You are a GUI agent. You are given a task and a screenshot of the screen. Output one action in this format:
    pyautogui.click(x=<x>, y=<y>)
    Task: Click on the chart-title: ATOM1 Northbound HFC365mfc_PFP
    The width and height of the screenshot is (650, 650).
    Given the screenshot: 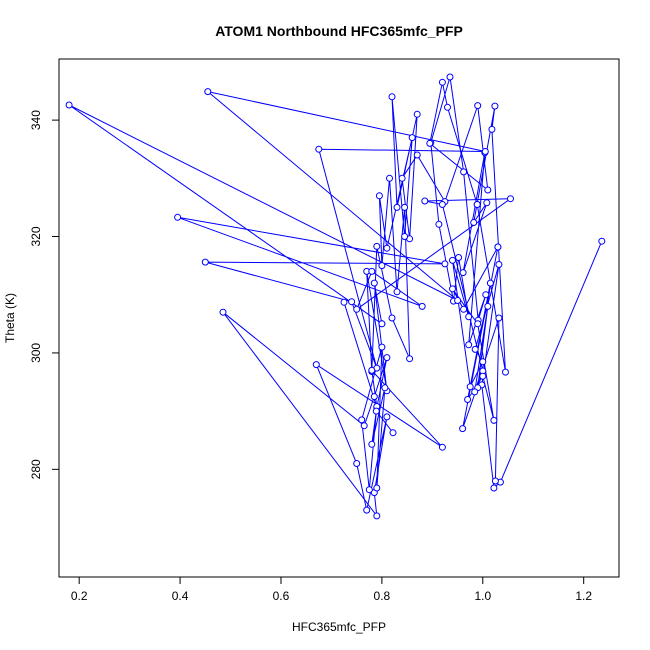 What is the action you would take?
    pyautogui.click(x=339, y=31)
    